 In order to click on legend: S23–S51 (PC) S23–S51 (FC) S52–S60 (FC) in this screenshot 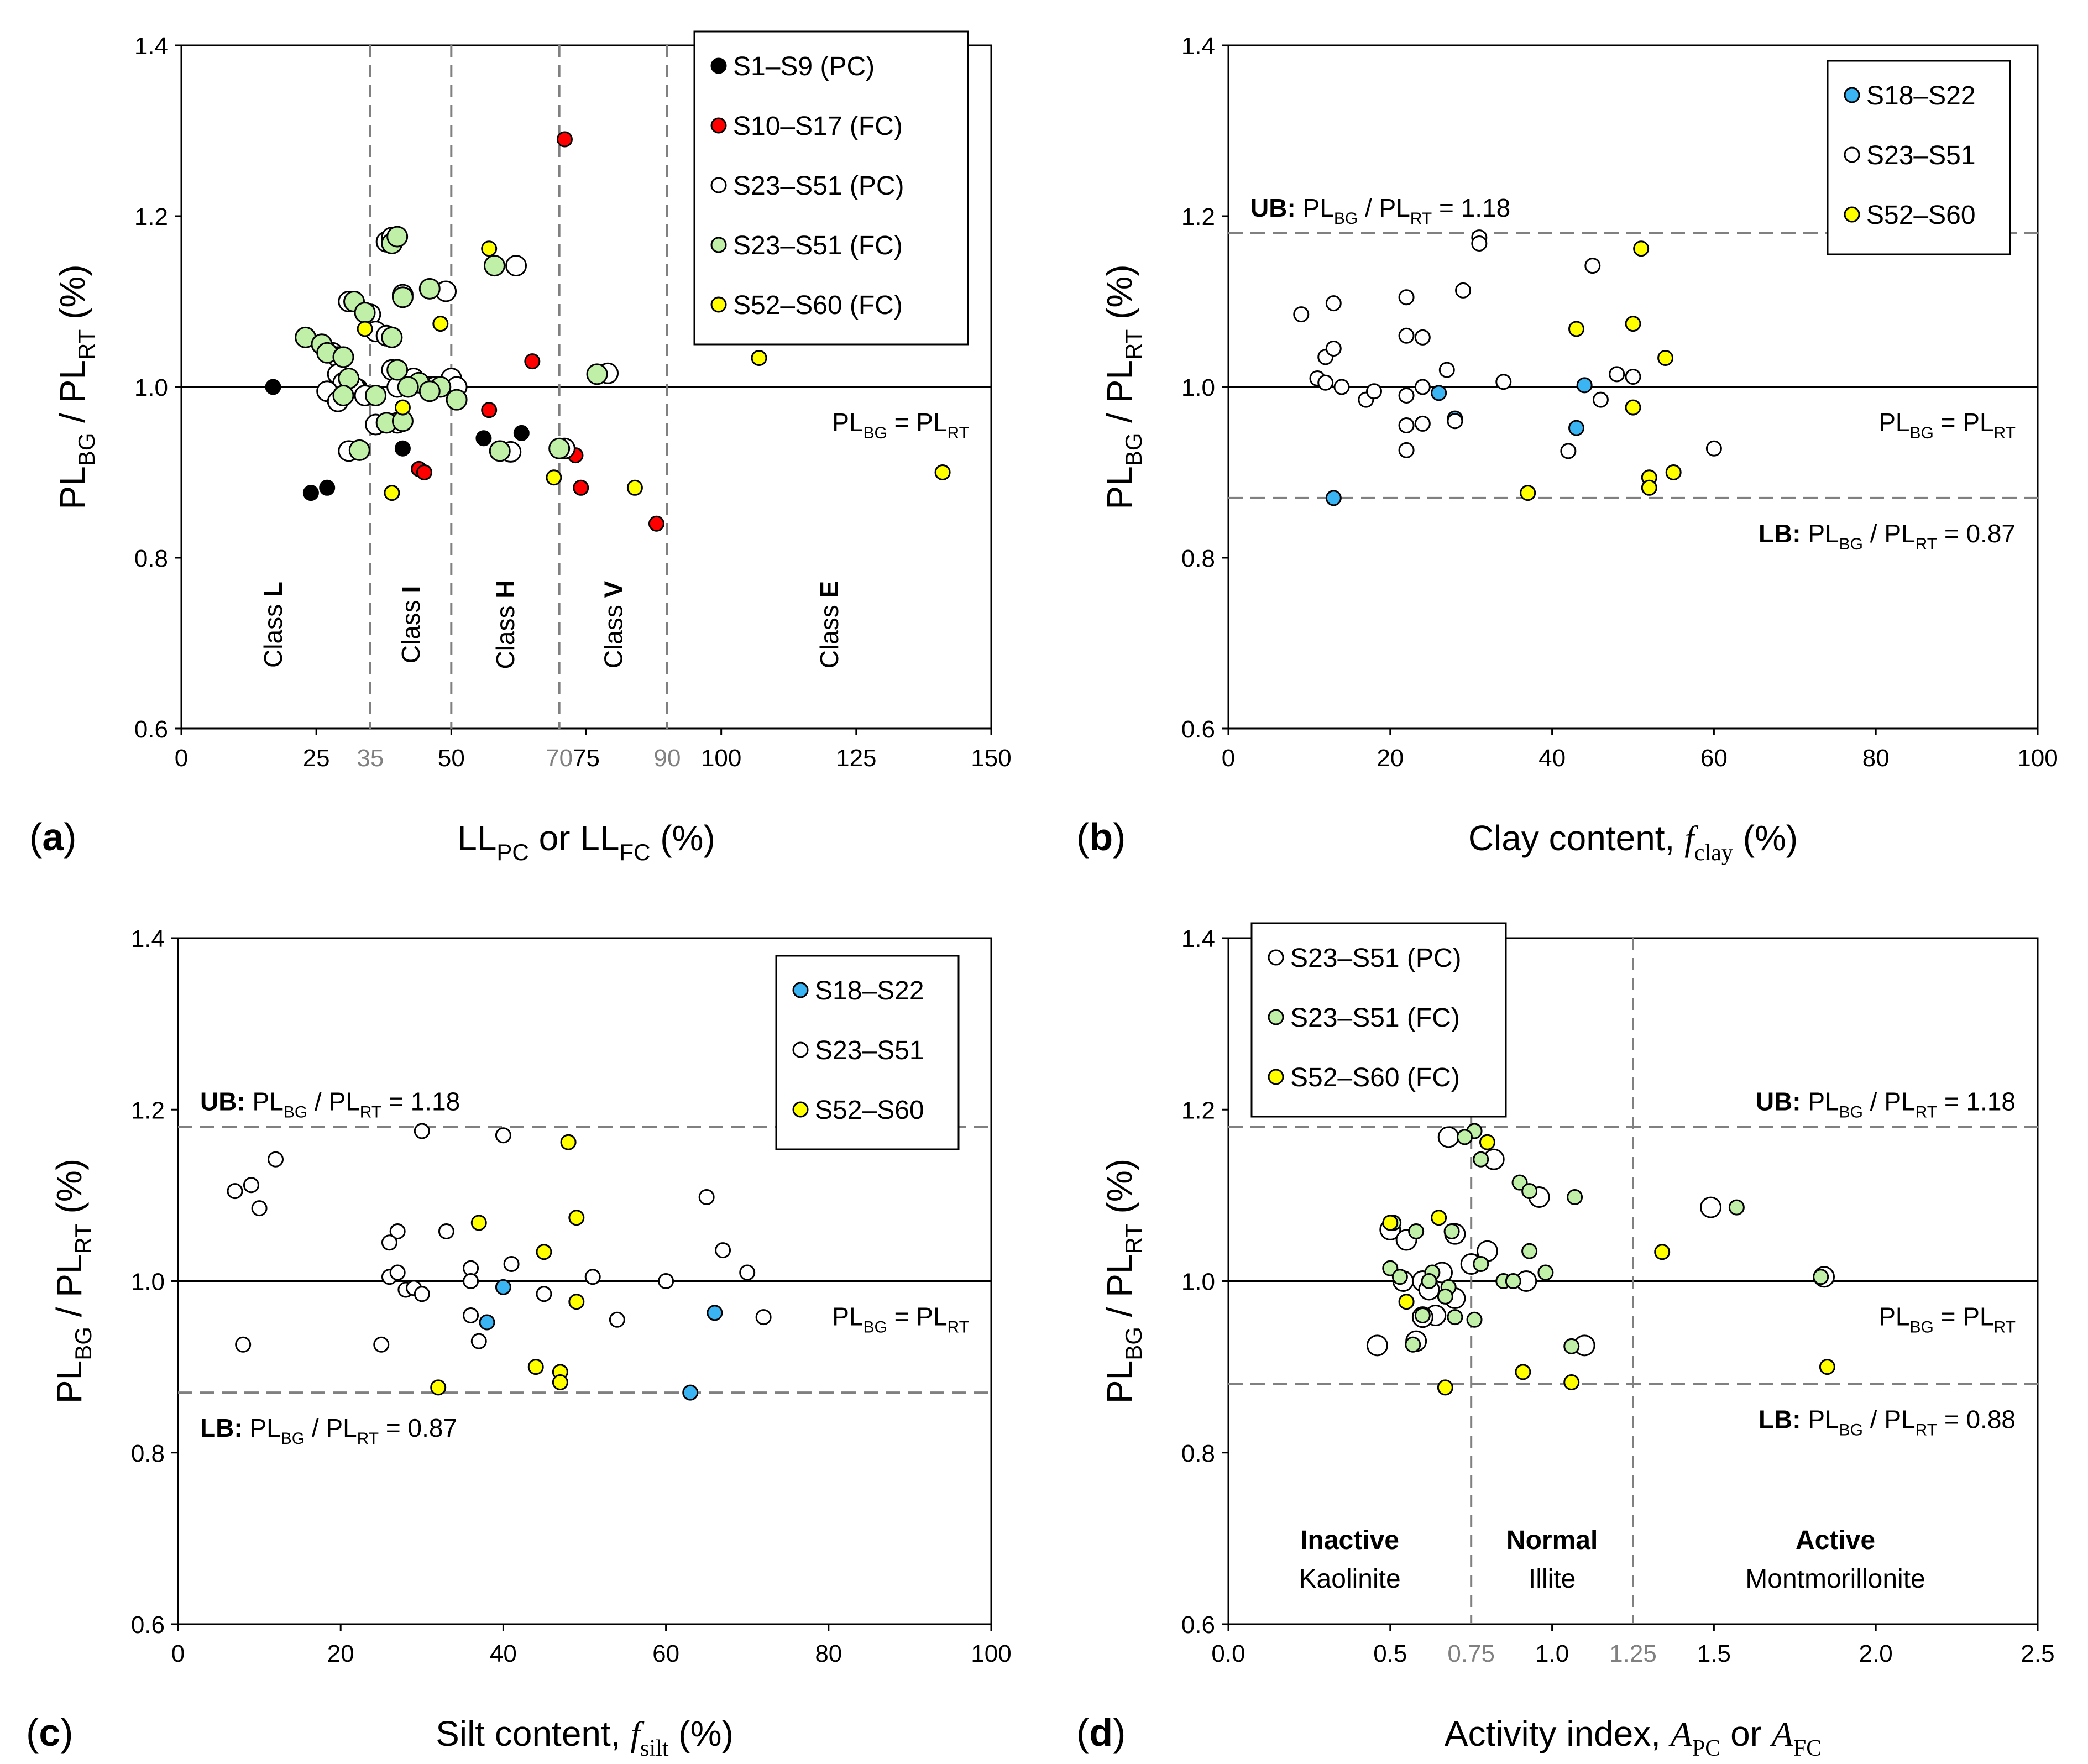, I will do `click(1378, 1020)`.